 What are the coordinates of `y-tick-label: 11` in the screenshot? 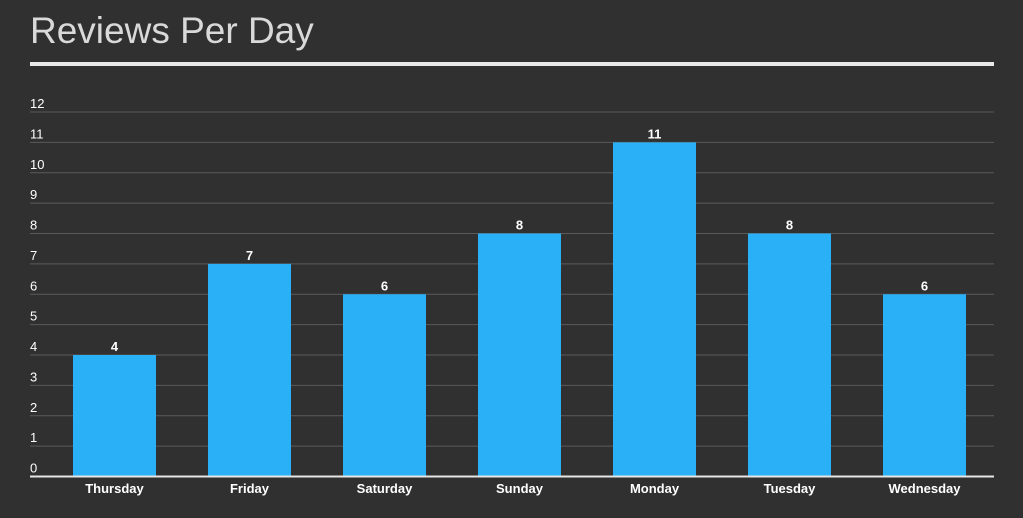 It's located at (37, 133).